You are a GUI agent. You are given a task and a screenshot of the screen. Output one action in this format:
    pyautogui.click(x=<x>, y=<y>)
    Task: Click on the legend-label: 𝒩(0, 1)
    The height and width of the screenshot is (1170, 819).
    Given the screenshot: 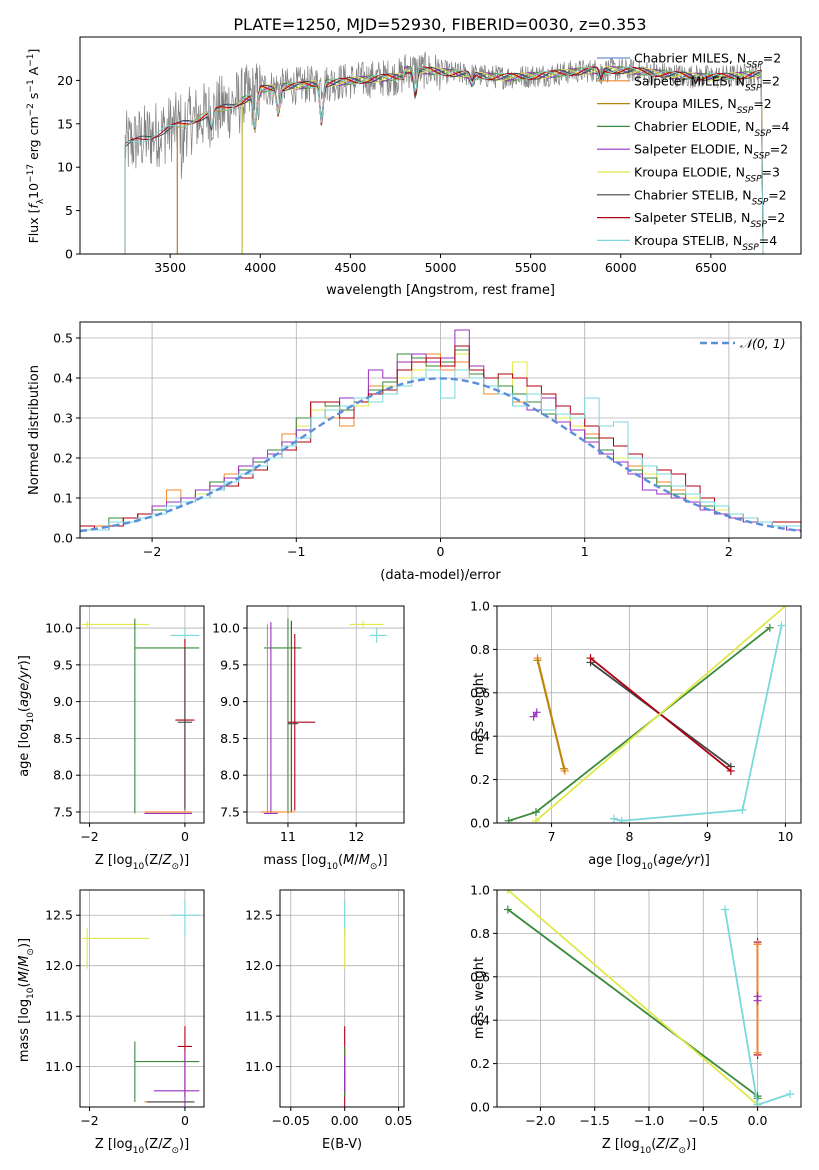 What is the action you would take?
    pyautogui.click(x=763, y=343)
    